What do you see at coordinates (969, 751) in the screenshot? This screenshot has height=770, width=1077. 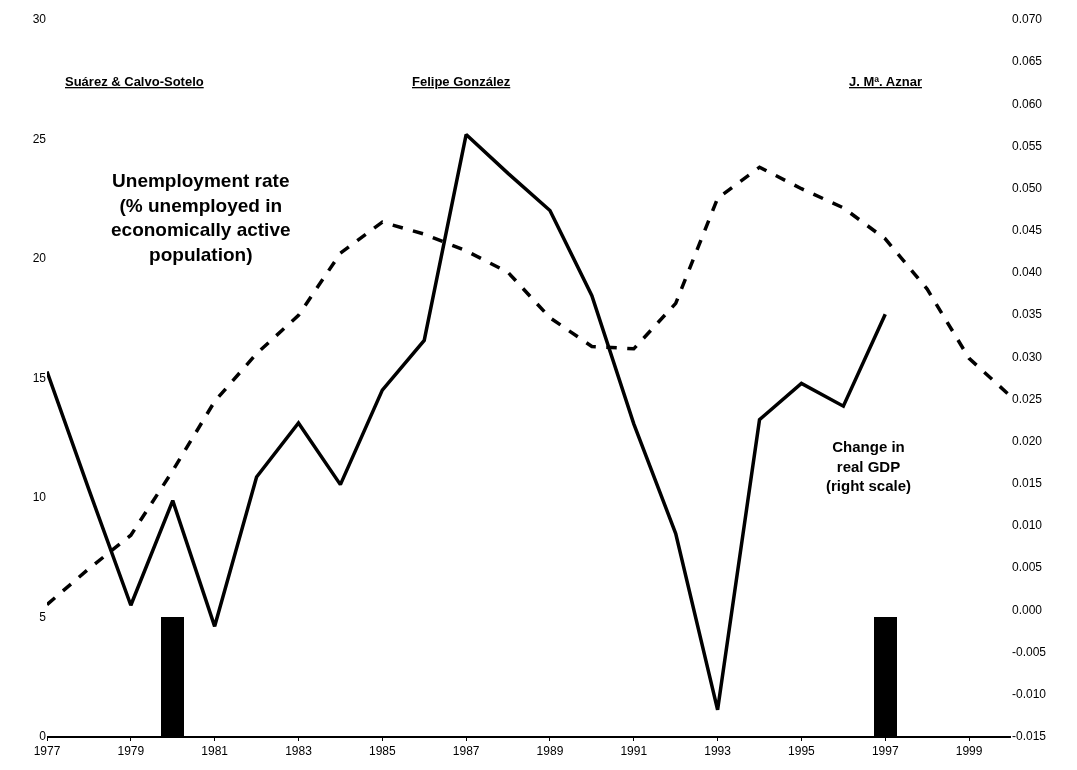 I see `x-tick-label: 1999` at bounding box center [969, 751].